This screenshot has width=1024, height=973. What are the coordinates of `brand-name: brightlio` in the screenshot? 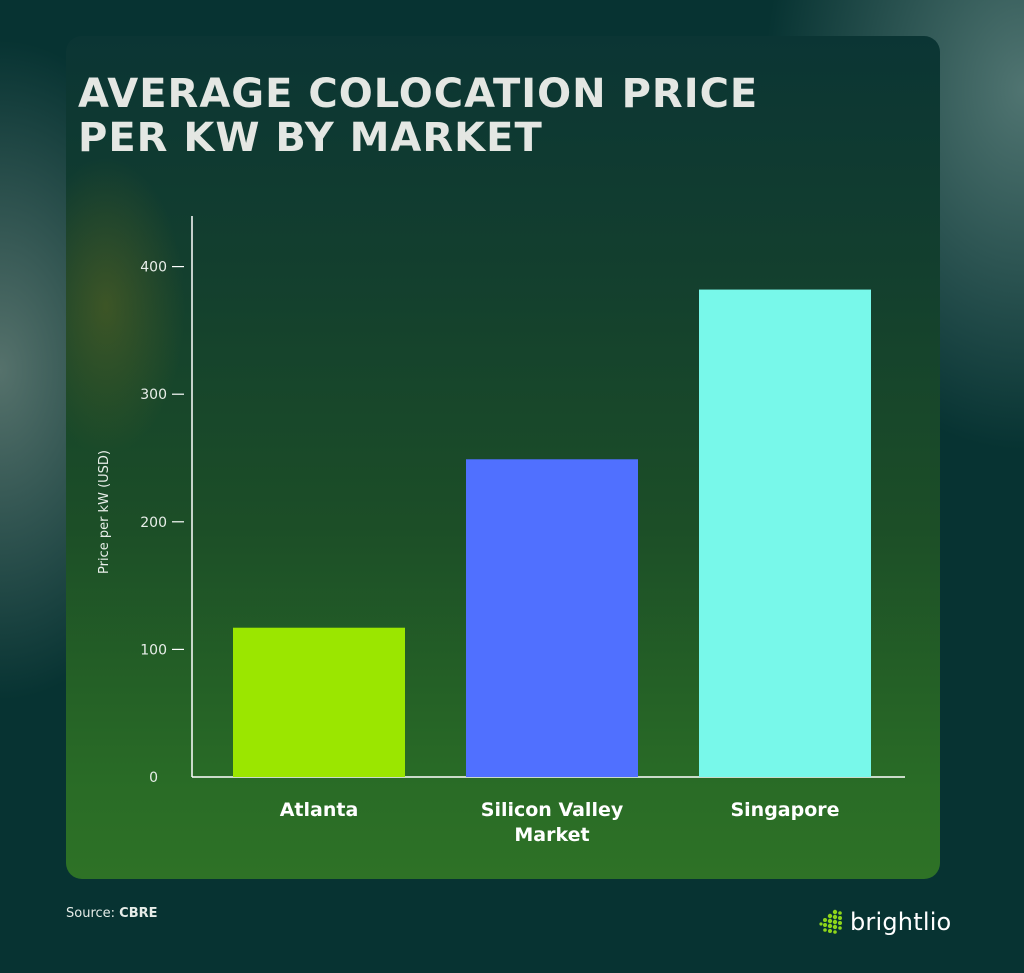 It's located at (901, 922).